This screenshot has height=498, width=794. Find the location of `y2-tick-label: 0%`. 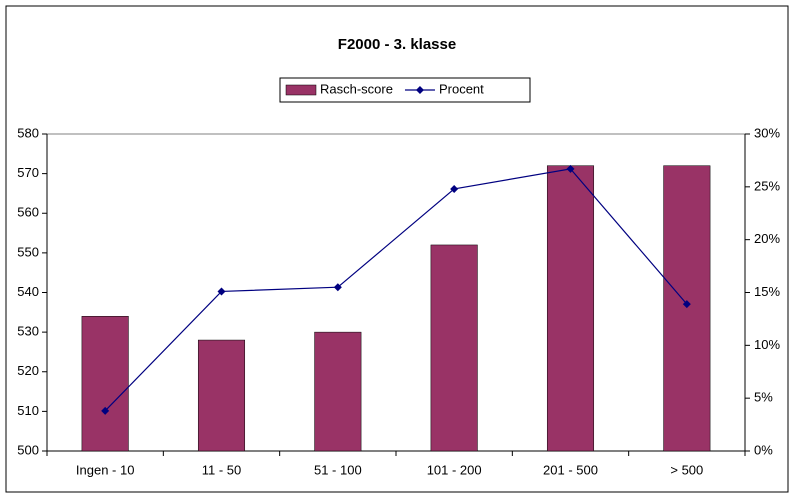

y2-tick-label: 0% is located at coordinates (763, 449).